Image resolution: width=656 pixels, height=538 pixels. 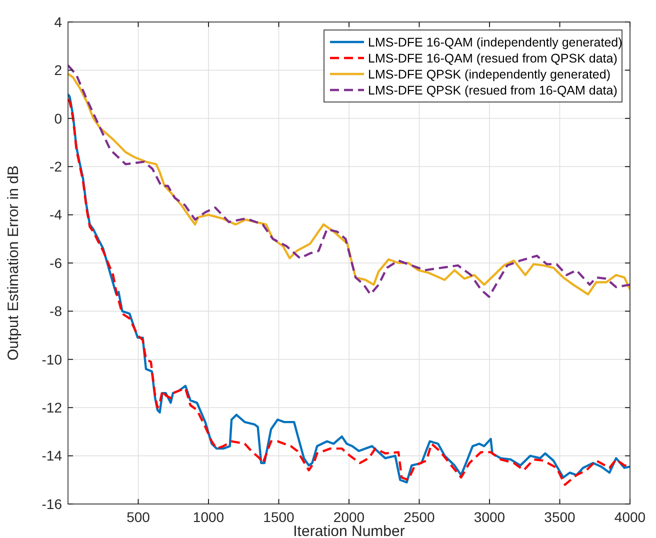 I want to click on y-tick-label: -4, so click(x=56, y=214).